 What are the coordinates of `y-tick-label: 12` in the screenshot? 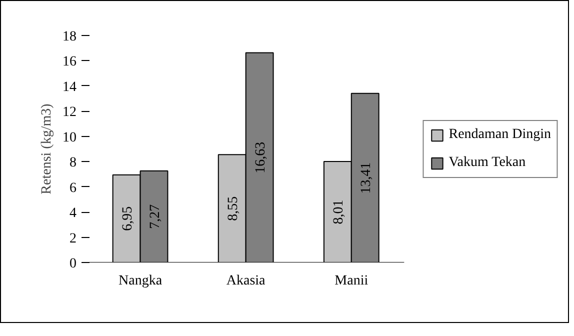 It's located at (69, 112).